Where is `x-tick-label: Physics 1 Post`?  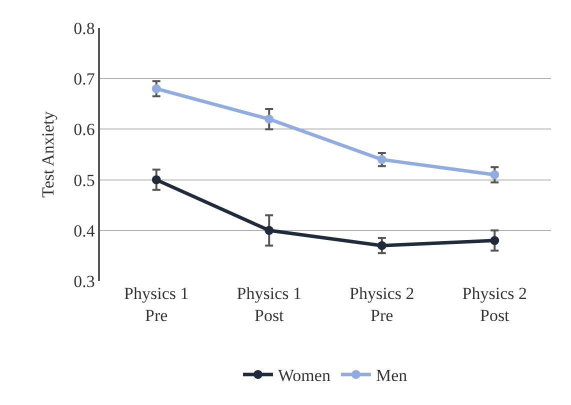
x-tick-label: Physics 1 Post is located at coordinates (269, 305).